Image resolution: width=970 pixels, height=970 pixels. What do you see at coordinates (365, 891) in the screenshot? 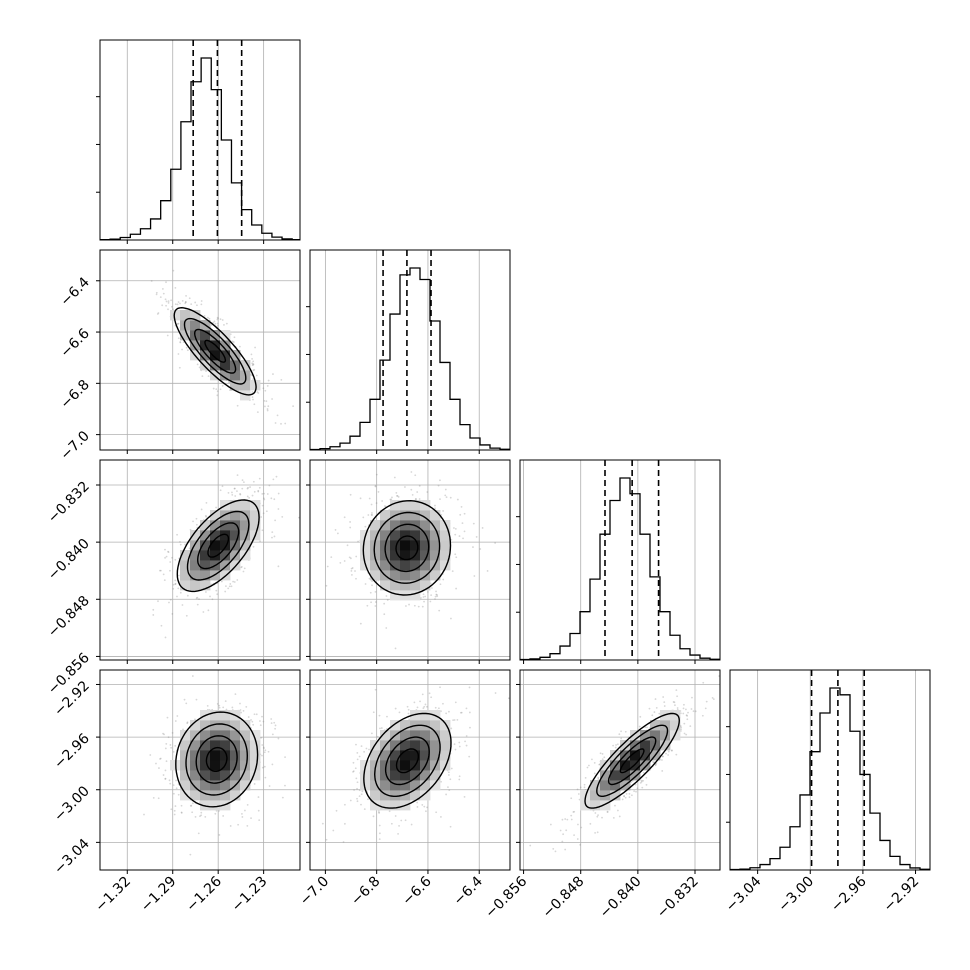
I see `x-tick-label: −6.8` at bounding box center [365, 891].